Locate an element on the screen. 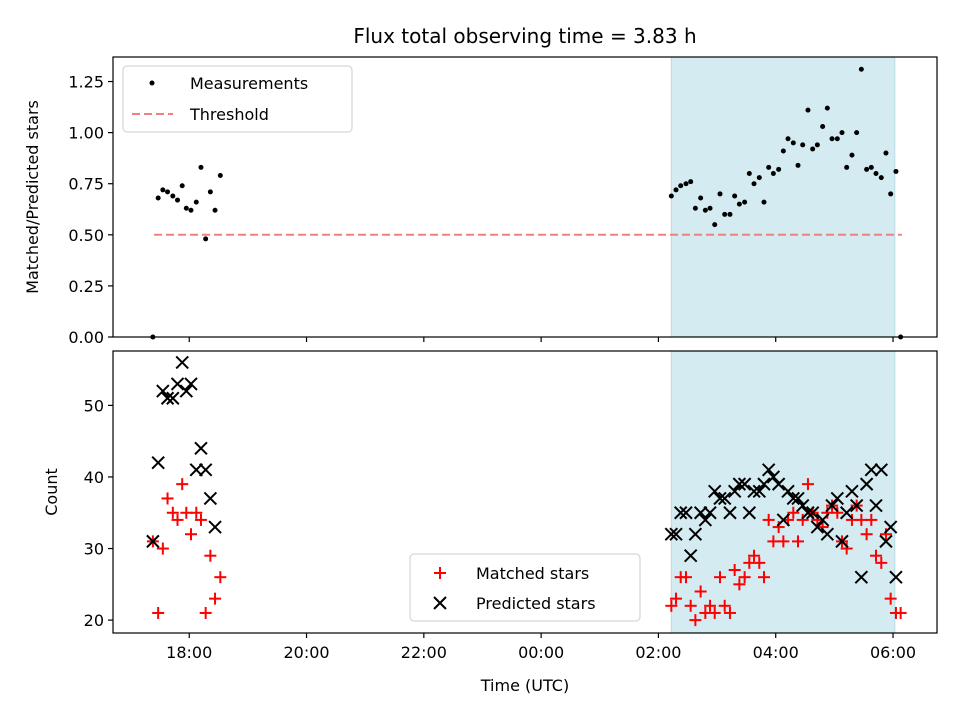  ratio-y-tick-label: 0.75 is located at coordinates (86, 184).